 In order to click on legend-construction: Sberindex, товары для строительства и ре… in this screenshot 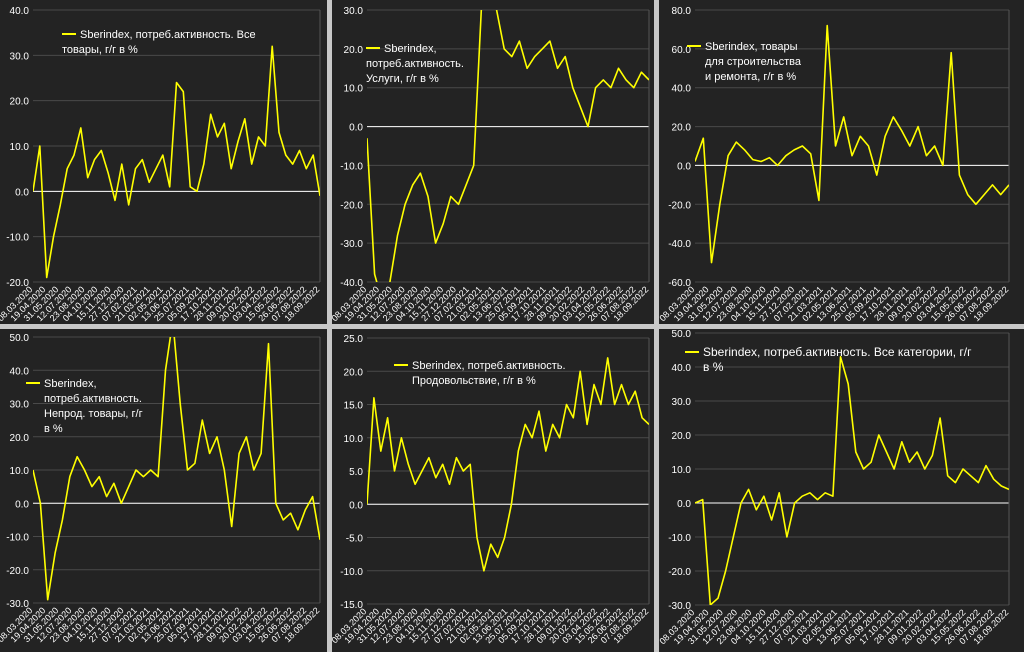, I will do `click(744, 62)`.